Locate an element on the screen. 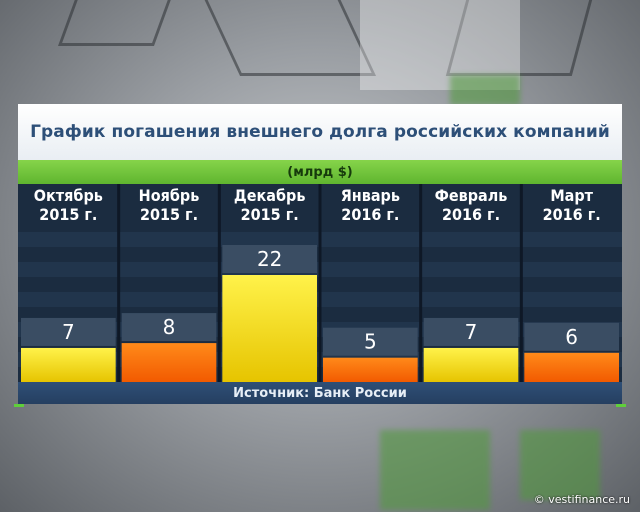 The width and height of the screenshot is (640, 512). category-label: Ноябрь is located at coordinates (169, 195).